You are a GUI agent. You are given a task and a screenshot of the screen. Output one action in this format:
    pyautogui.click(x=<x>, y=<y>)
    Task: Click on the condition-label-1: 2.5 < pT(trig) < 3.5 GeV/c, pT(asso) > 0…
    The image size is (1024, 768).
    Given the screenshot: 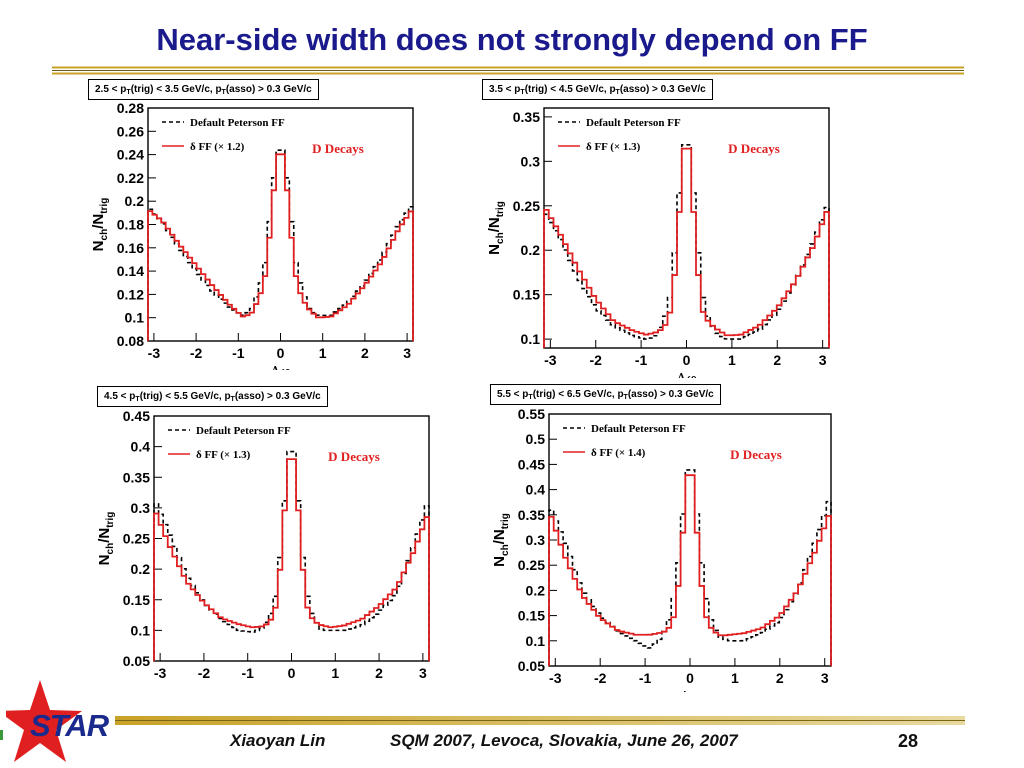 What is the action you would take?
    pyautogui.click(x=203, y=89)
    